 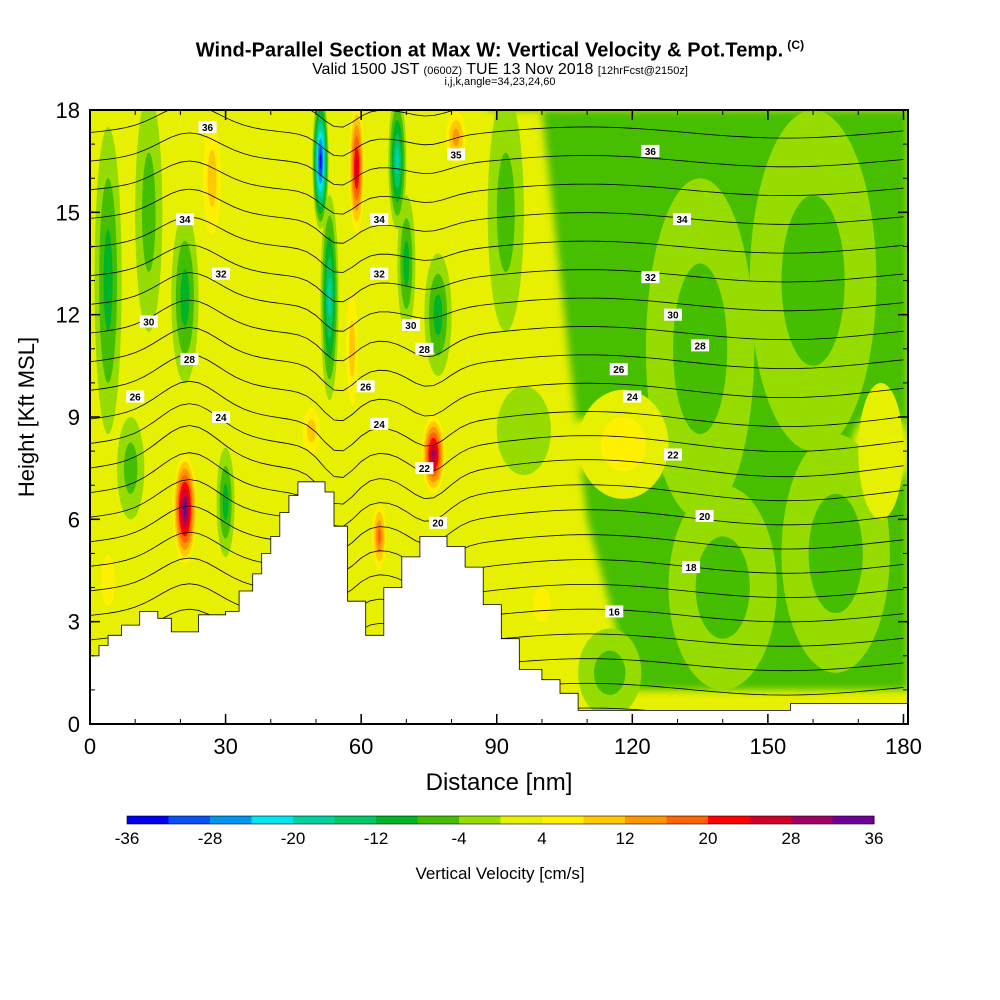 What do you see at coordinates (26, 417) in the screenshot?
I see `y-axis-label: Height [Kft MSL]` at bounding box center [26, 417].